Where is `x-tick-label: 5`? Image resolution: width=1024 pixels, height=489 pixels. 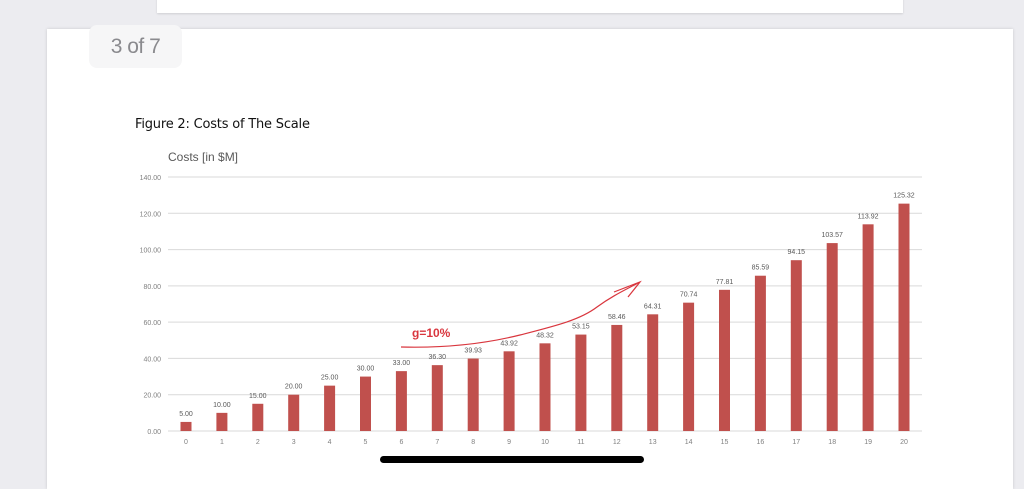 x-tick-label: 5 is located at coordinates (366, 442).